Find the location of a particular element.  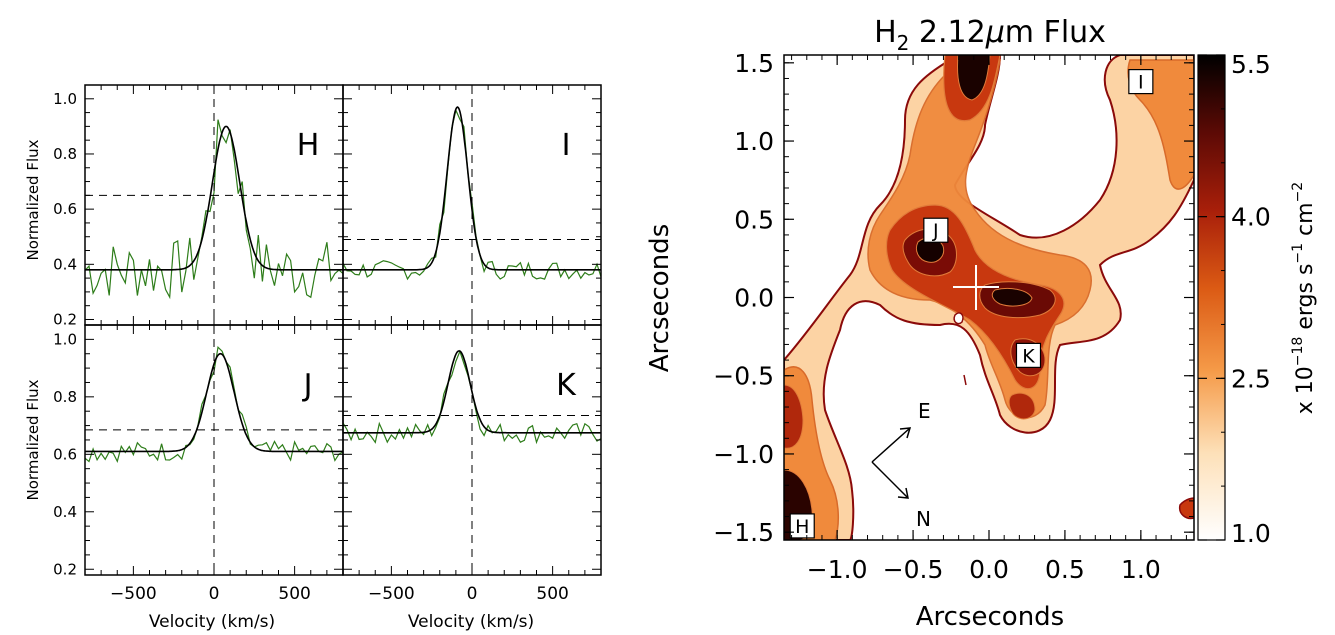

map-title-h: H is located at coordinates (885, 32).